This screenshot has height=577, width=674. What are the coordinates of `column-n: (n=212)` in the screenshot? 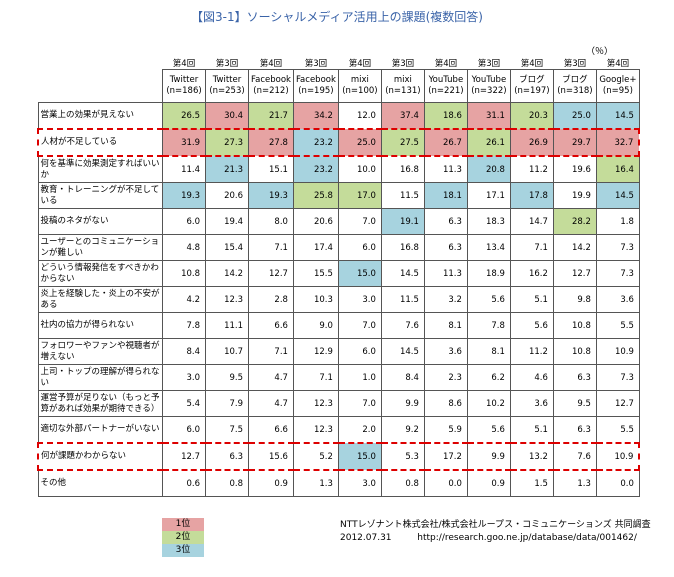 It's located at (271, 91).